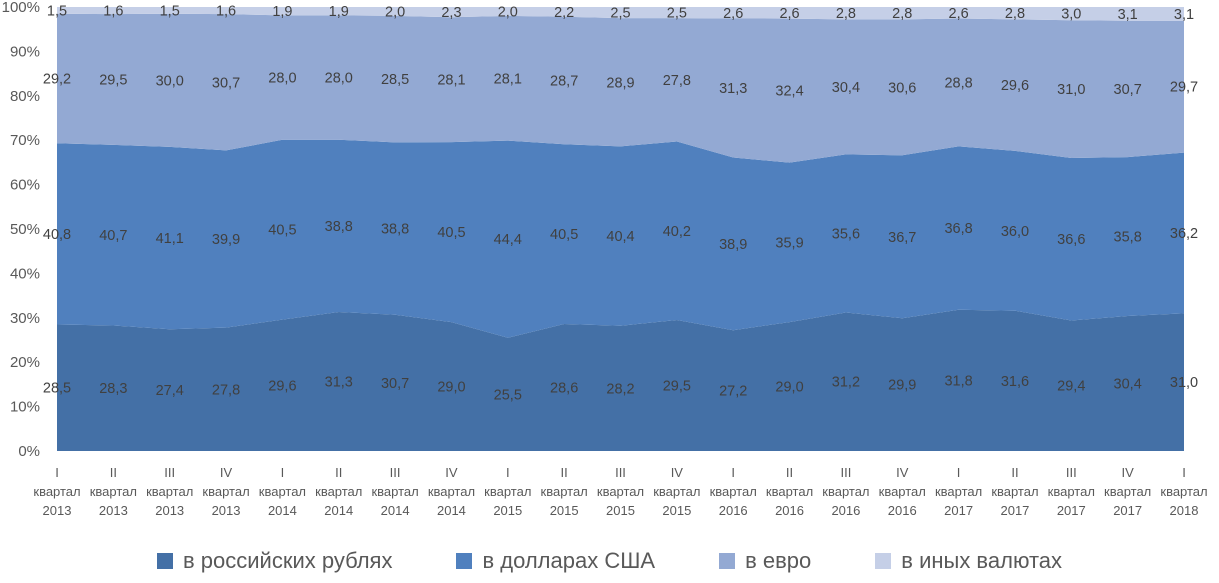 The height and width of the screenshot is (583, 1219). What do you see at coordinates (620, 14) in the screenshot?
I see `area-series-other` at bounding box center [620, 14].